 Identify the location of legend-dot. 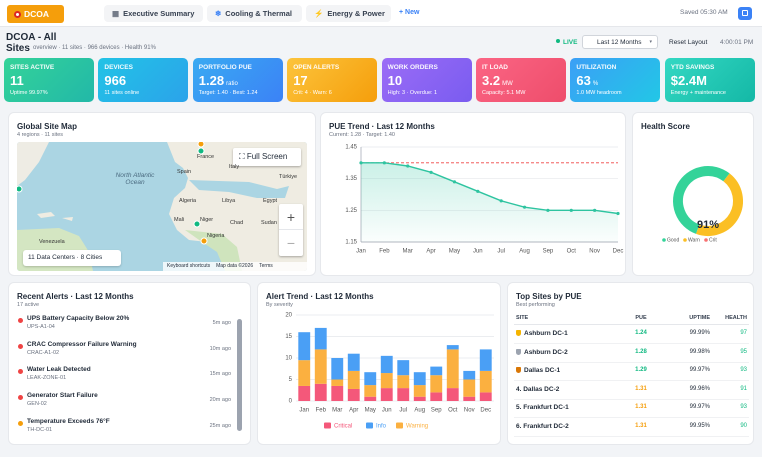
(685, 240).